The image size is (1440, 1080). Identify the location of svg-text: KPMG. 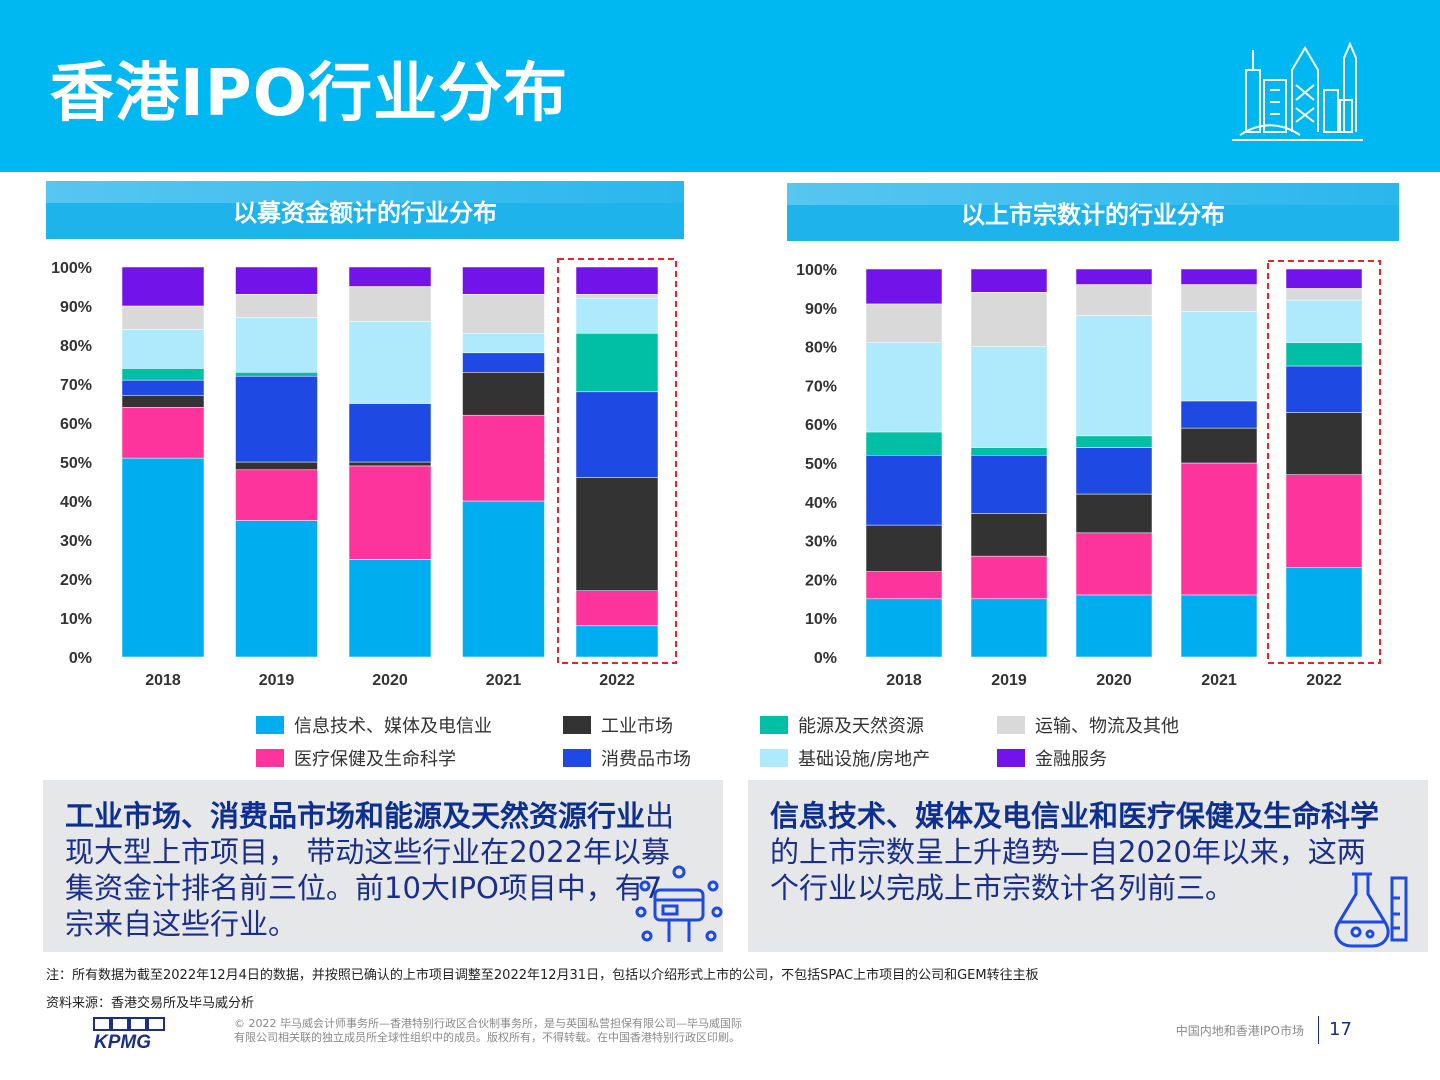
(122, 1041).